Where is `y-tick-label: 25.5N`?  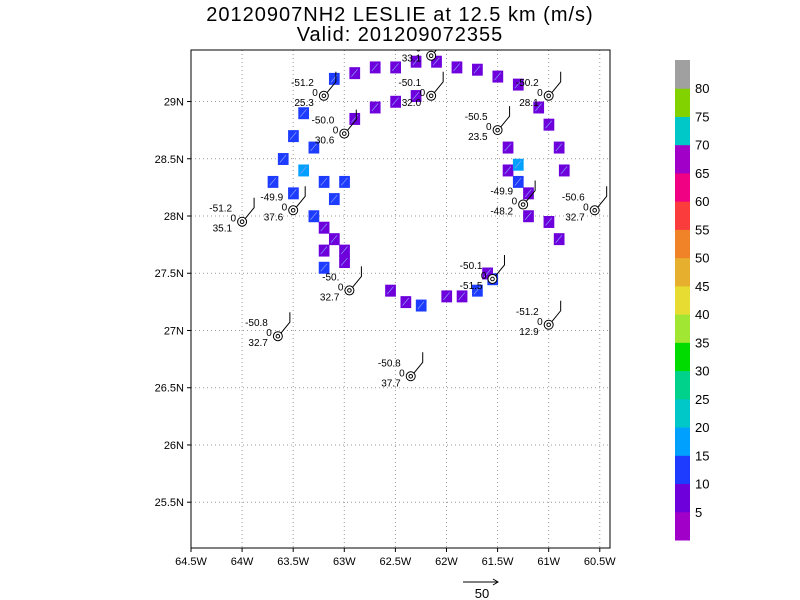
y-tick-label: 25.5N is located at coordinates (169, 503).